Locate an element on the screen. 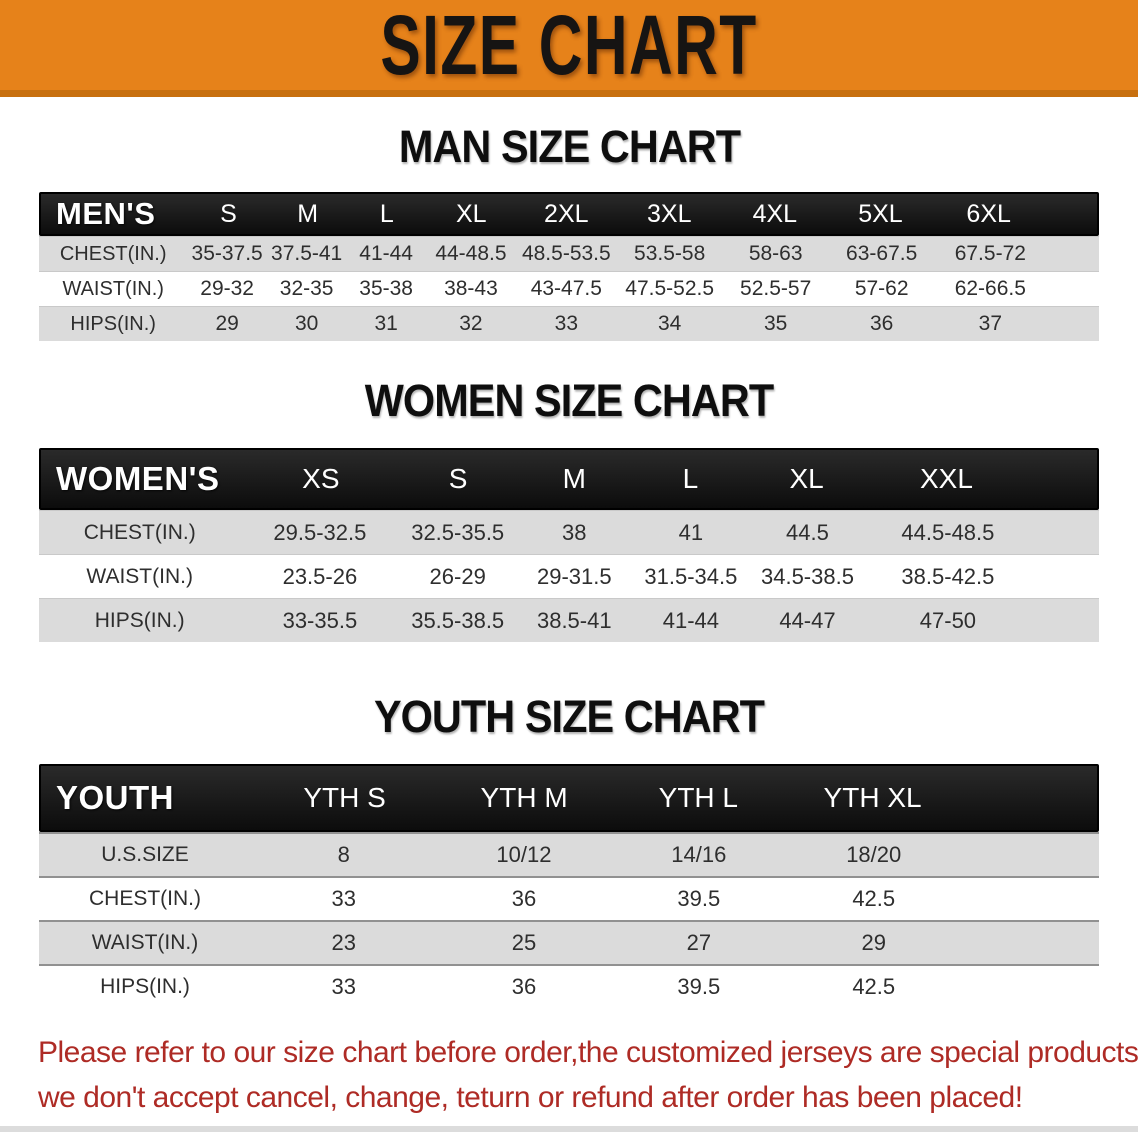 The image size is (1138, 1132). men-section-title-text: MAN SIZE CHART is located at coordinates (569, 146).